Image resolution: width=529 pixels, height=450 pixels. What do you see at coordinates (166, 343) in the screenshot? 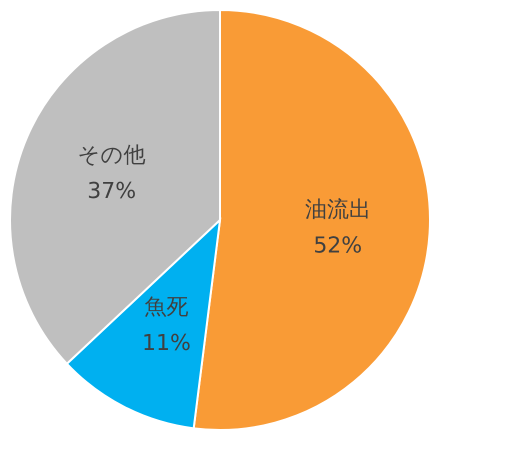
I see `data-label: 11%` at bounding box center [166, 343].